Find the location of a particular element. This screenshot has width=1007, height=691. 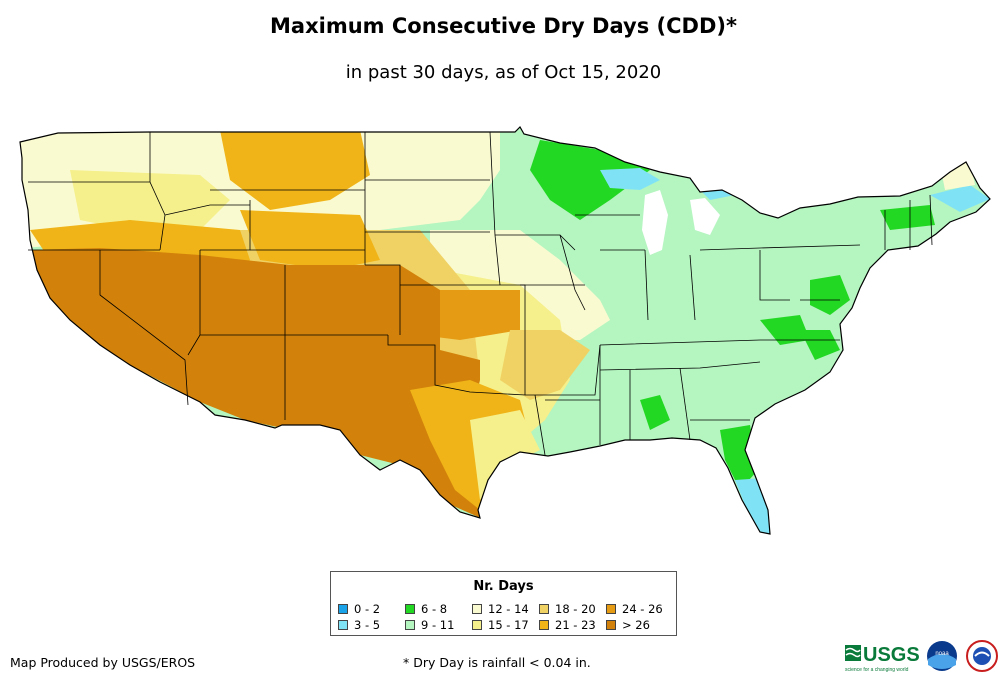

agency-logos: USGS science for a changing world noaa is located at coordinates (921, 656).